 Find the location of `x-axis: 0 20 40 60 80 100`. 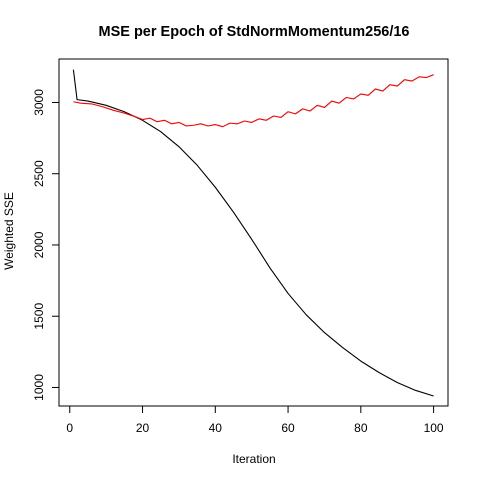

x-axis: 0 20 40 60 80 100 is located at coordinates (255, 420).